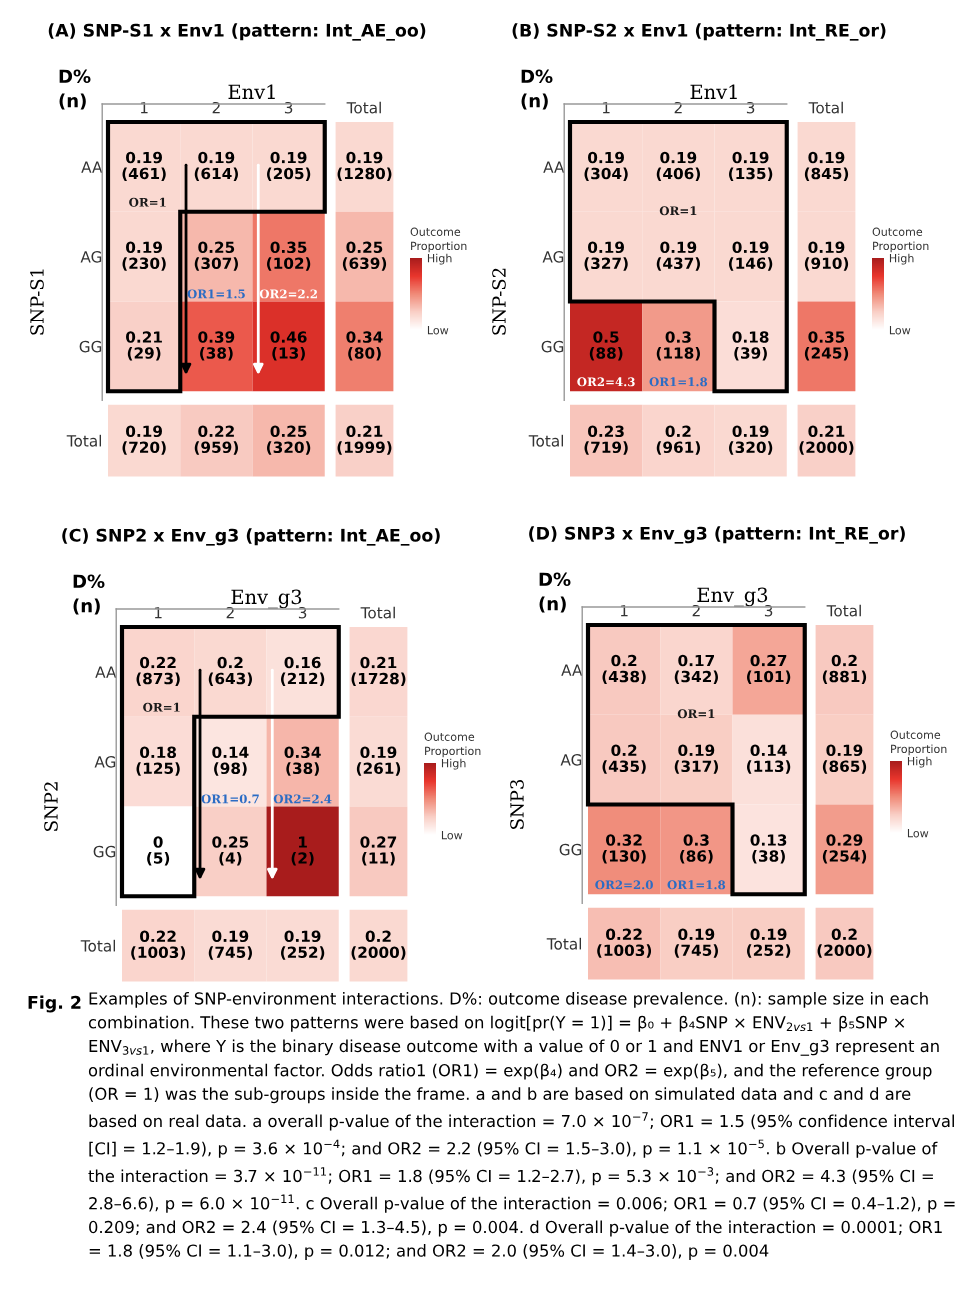 The height and width of the screenshot is (1291, 958). Describe the element at coordinates (251, 537) in the screenshot. I see `chart-title: (C) SNP2 x Env_g3 (pattern: Int_AE_oo)` at that location.